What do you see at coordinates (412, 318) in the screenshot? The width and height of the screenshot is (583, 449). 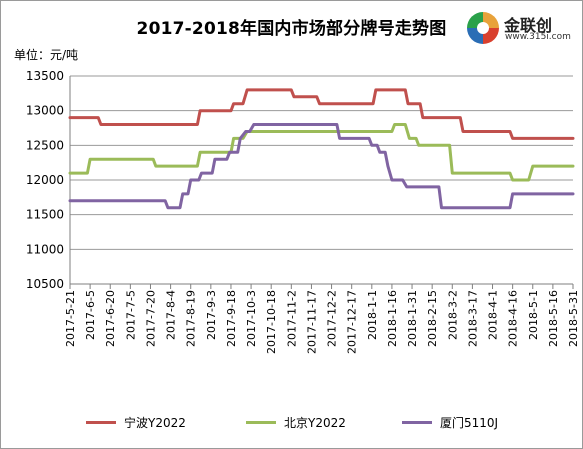 I see `x-tick-label: 2018-1-31` at bounding box center [412, 318].